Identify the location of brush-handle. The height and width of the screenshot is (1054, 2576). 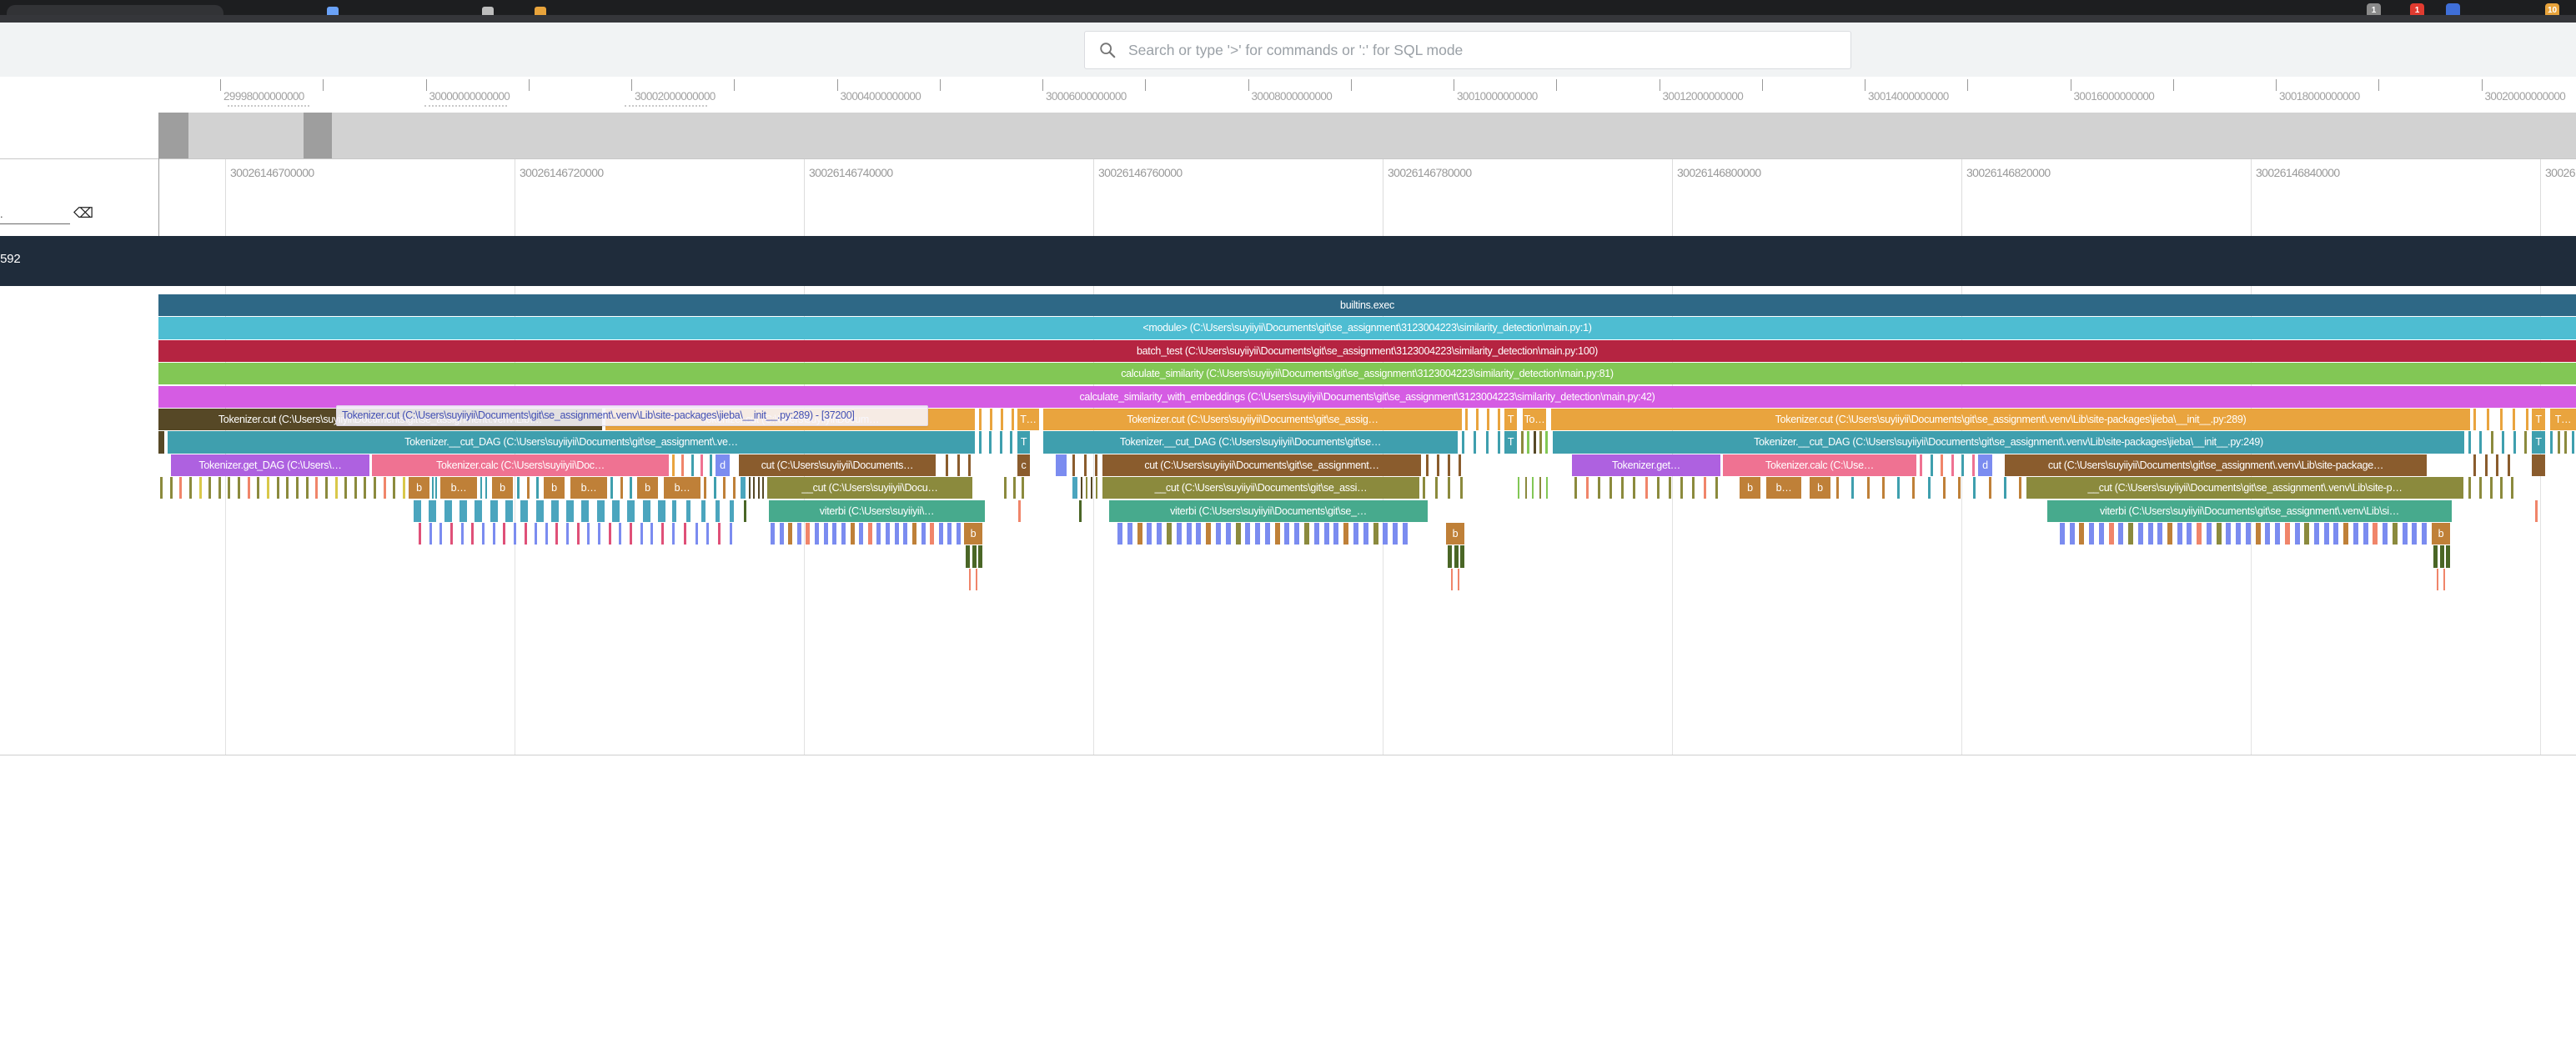
(173, 135).